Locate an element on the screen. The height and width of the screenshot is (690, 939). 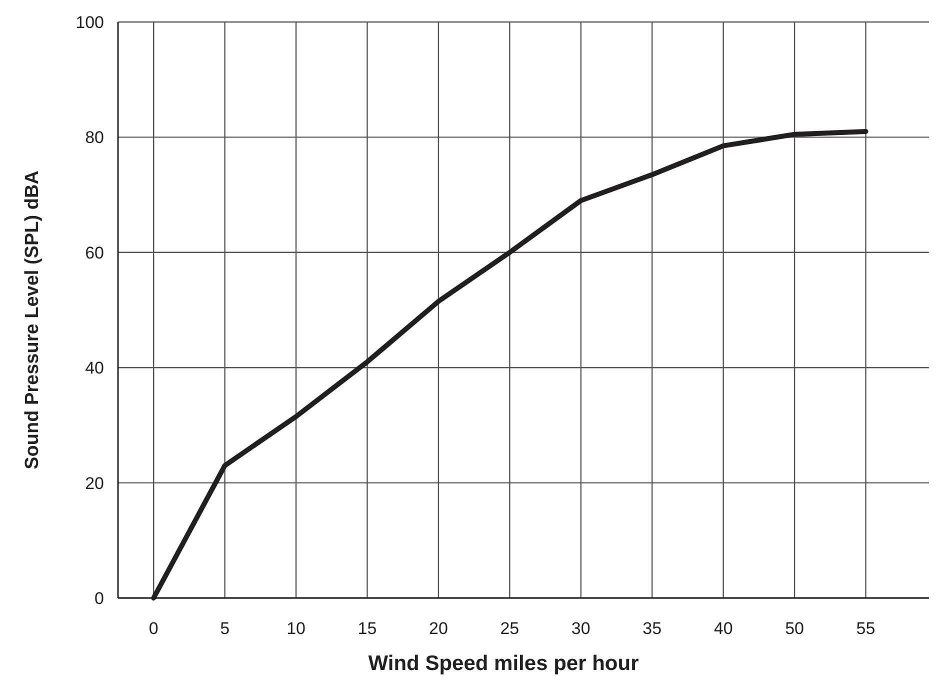
x-axis-title: Wind Speed miles per hour is located at coordinates (503, 663).